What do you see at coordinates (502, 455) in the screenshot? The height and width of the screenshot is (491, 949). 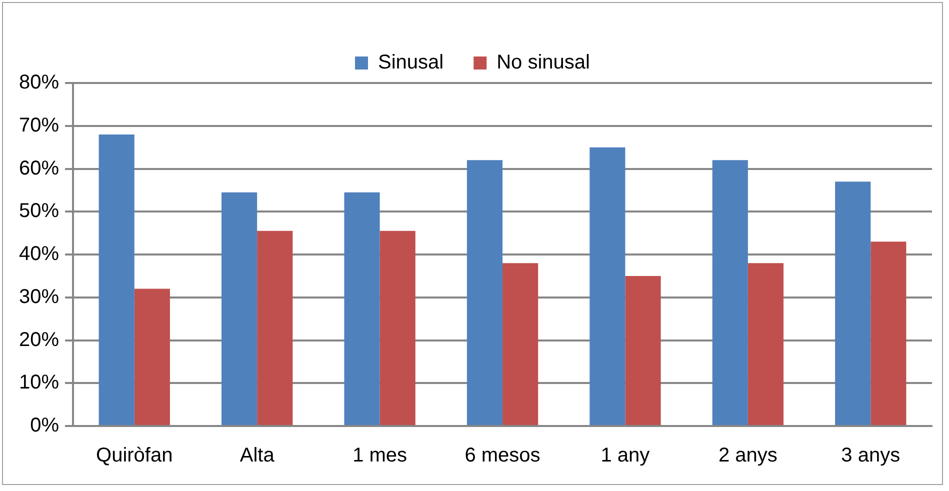 I see `x-tick-label: 6 mesos` at bounding box center [502, 455].